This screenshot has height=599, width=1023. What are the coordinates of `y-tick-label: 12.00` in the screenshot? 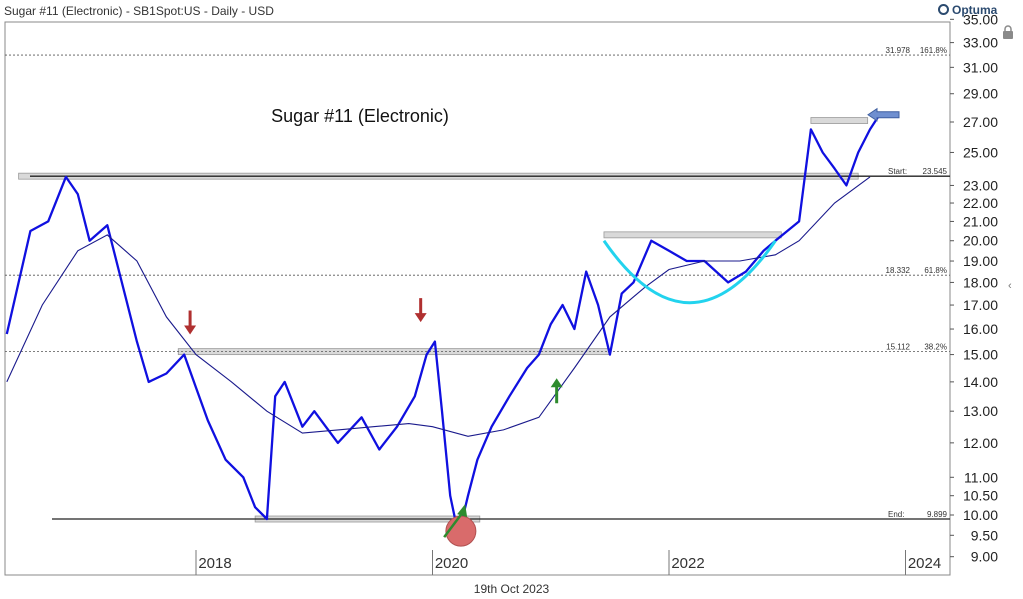 It's located at (980, 443).